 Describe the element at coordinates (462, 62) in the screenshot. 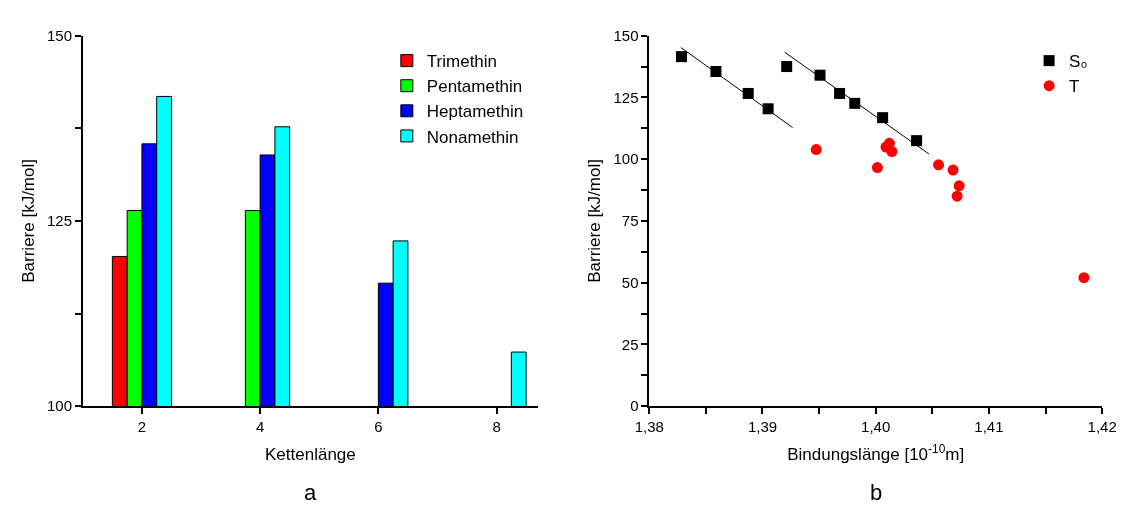

I see `legend-label: Trimethin` at that location.